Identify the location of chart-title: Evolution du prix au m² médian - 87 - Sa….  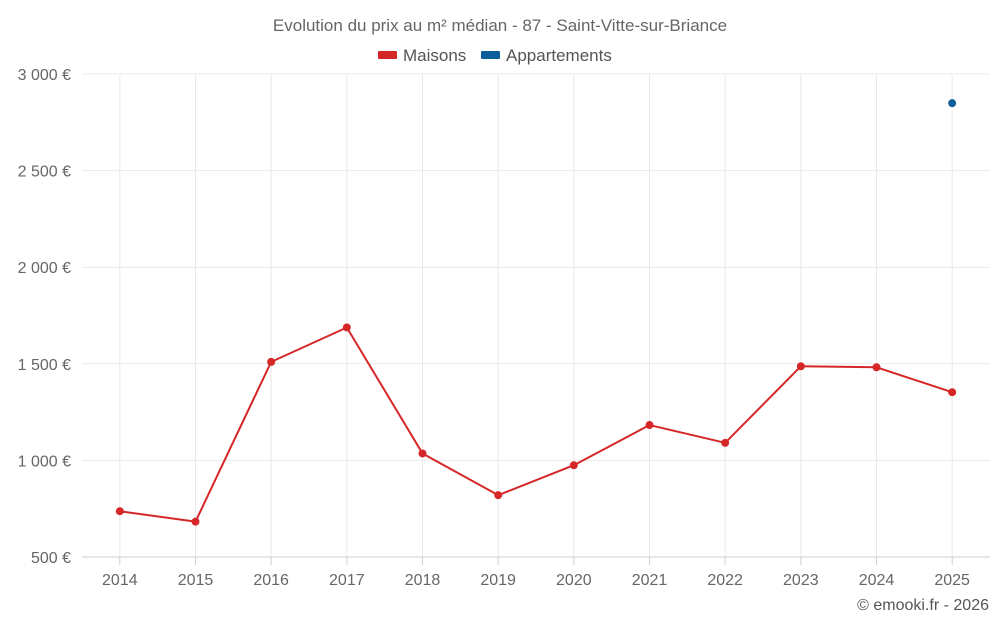
(500, 25).